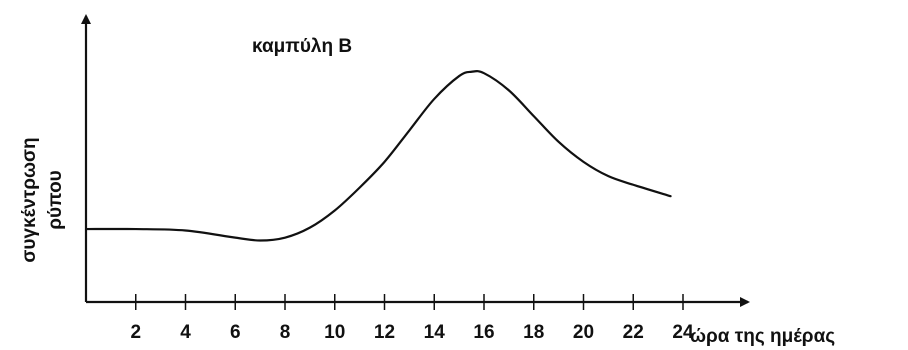 The width and height of the screenshot is (908, 350). What do you see at coordinates (42, 199) in the screenshot?
I see `y-axis-title: συγκέντρωση ρύπου` at bounding box center [42, 199].